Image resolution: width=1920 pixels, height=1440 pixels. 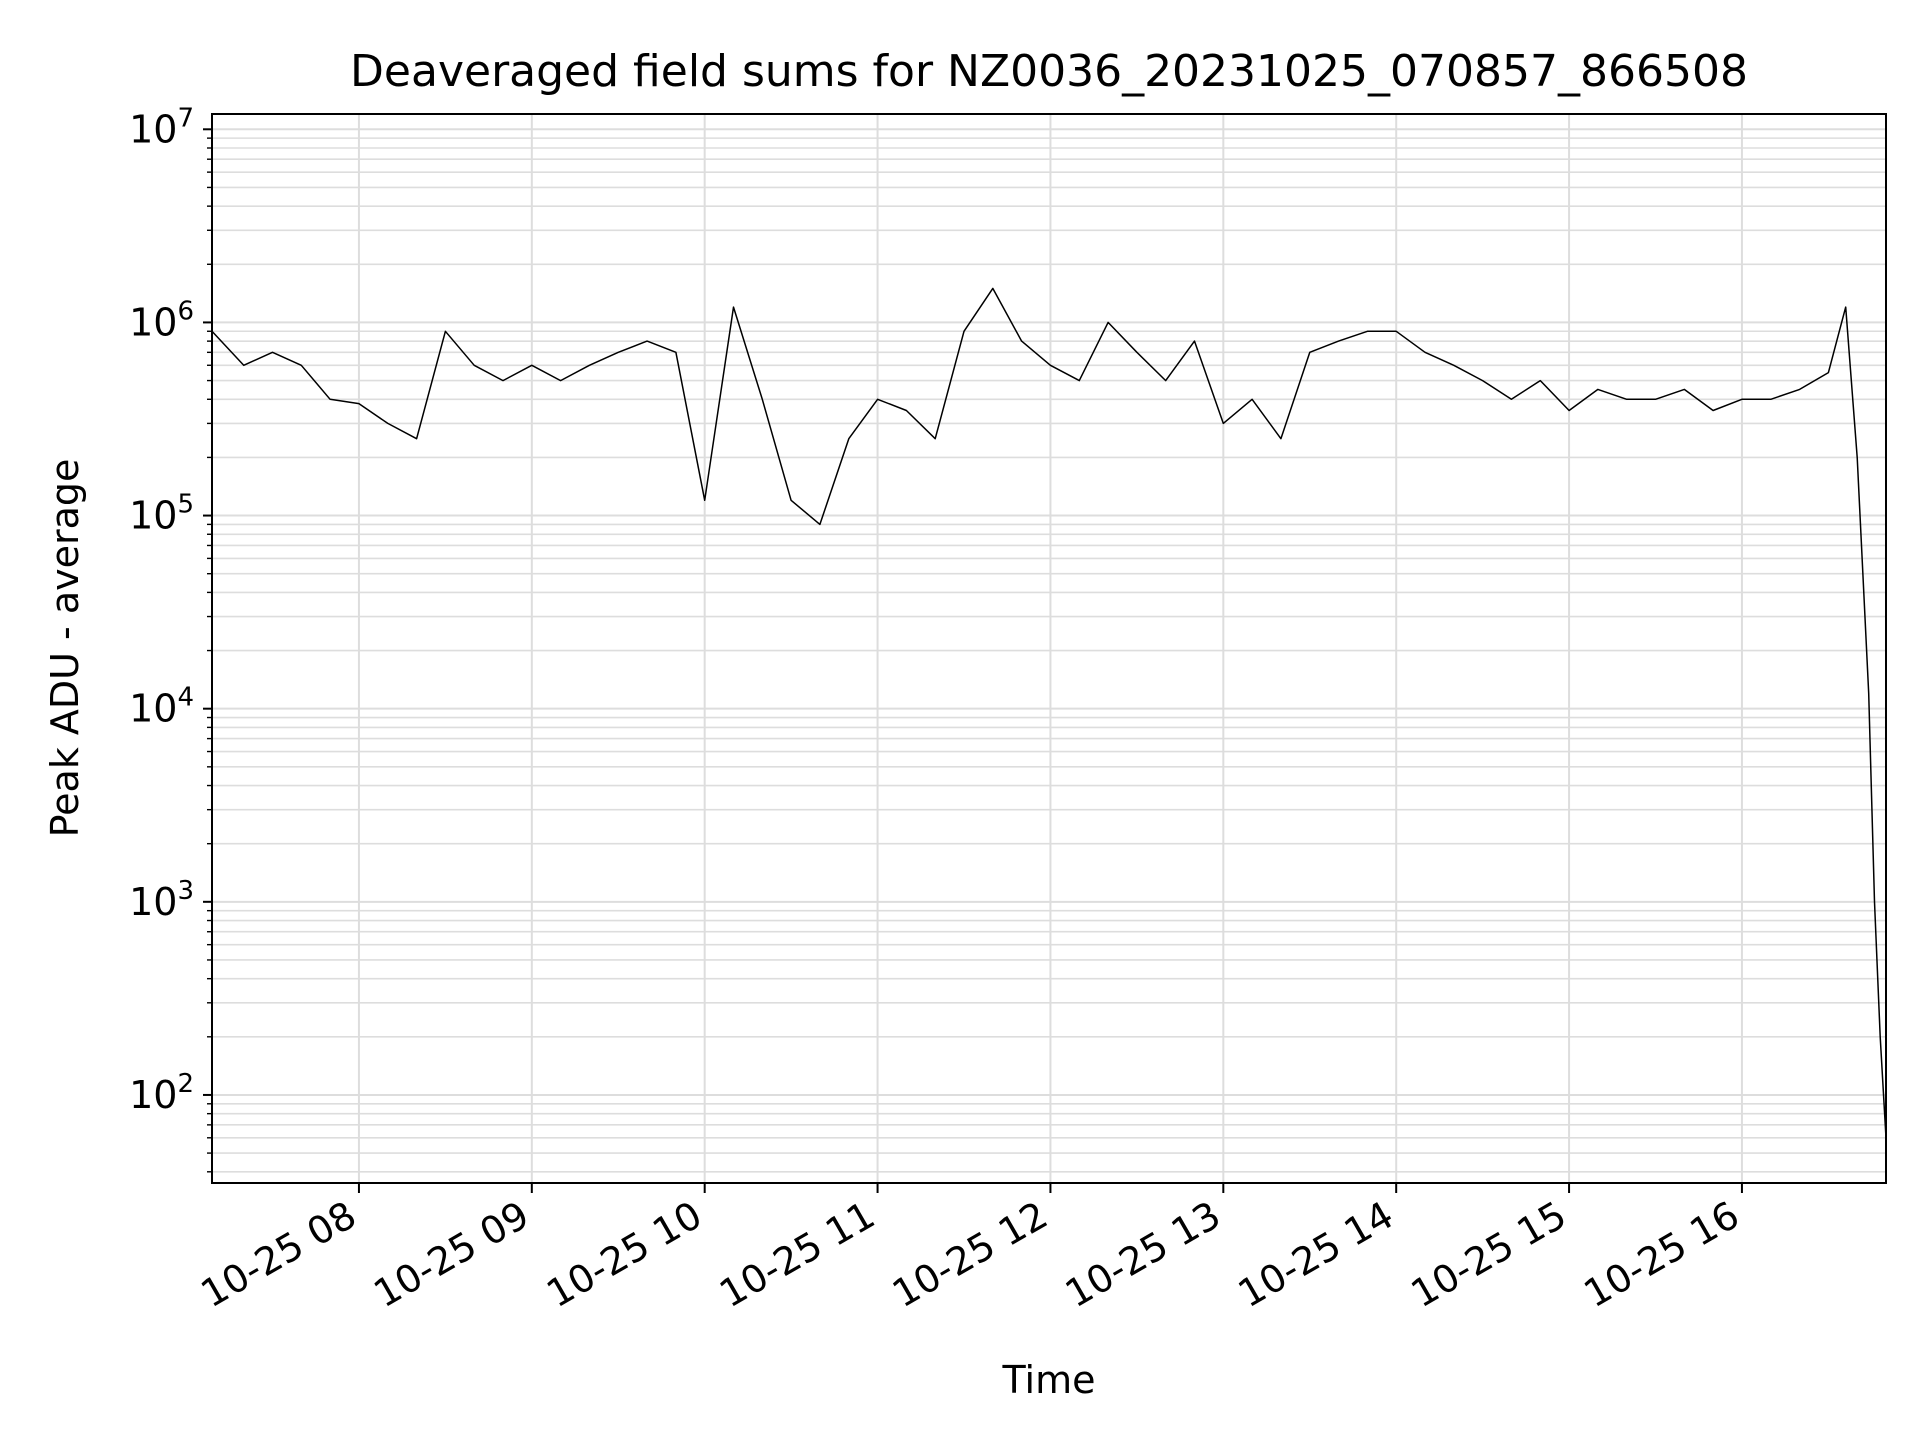 What do you see at coordinates (1661, 1255) in the screenshot?
I see `x-tick-label: 10-25 16` at bounding box center [1661, 1255].